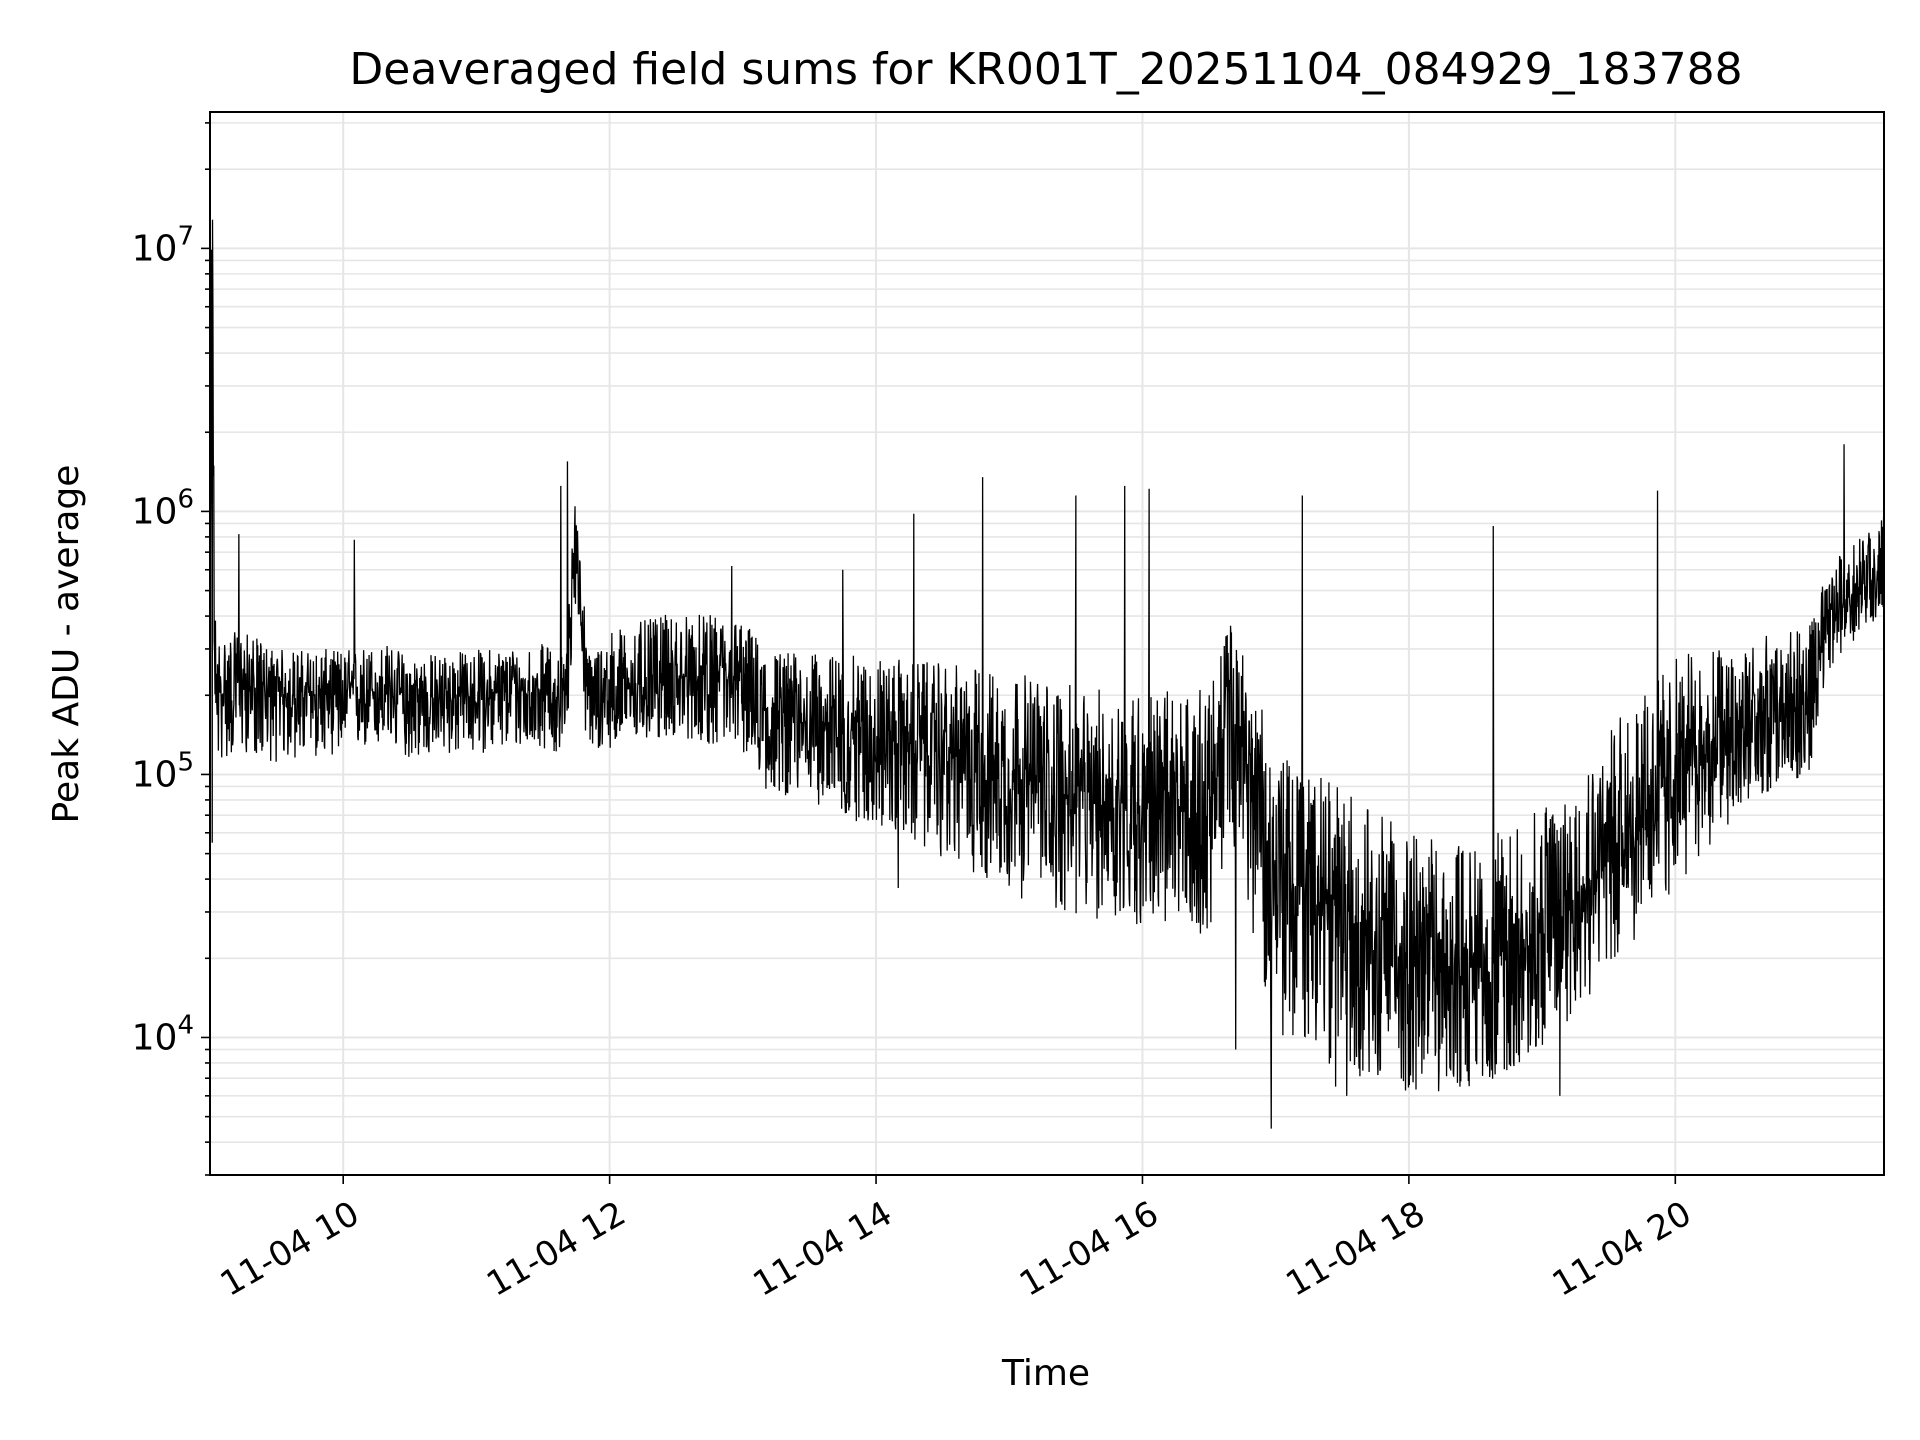  What do you see at coordinates (1045, 1373) in the screenshot?
I see `x-axis-label: Time` at bounding box center [1045, 1373].